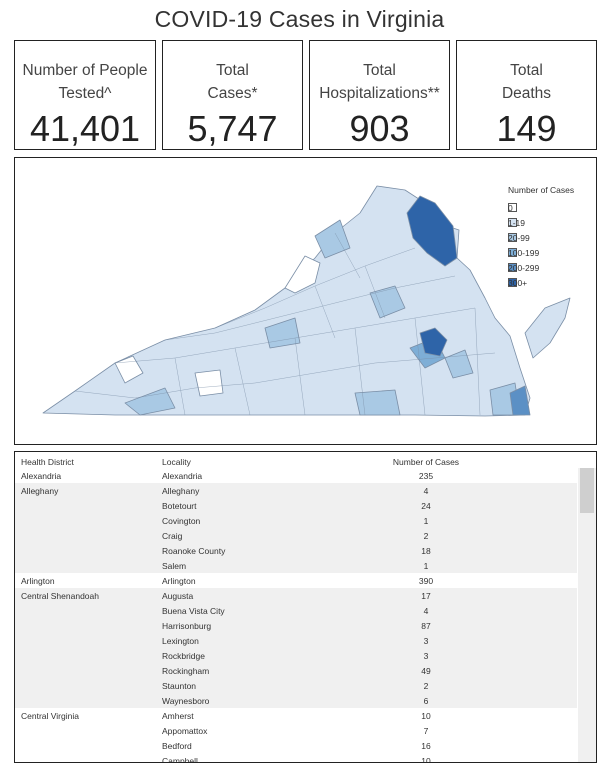 The width and height of the screenshot is (599, 767). What do you see at coordinates (182, 476) in the screenshot?
I see `cell-locality: Alexandria` at bounding box center [182, 476].